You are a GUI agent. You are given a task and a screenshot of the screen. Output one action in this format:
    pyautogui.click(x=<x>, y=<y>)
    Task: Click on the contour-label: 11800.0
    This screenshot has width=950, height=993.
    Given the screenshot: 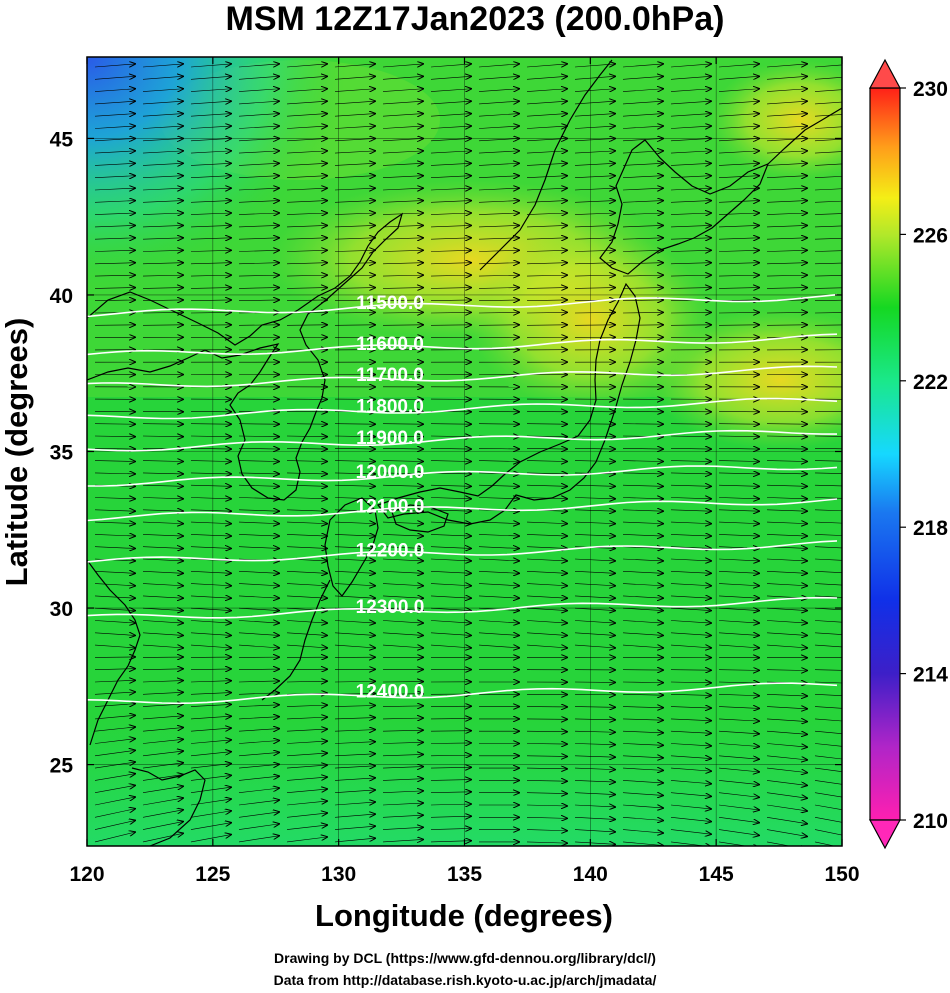 What is the action you would take?
    pyautogui.click(x=390, y=406)
    